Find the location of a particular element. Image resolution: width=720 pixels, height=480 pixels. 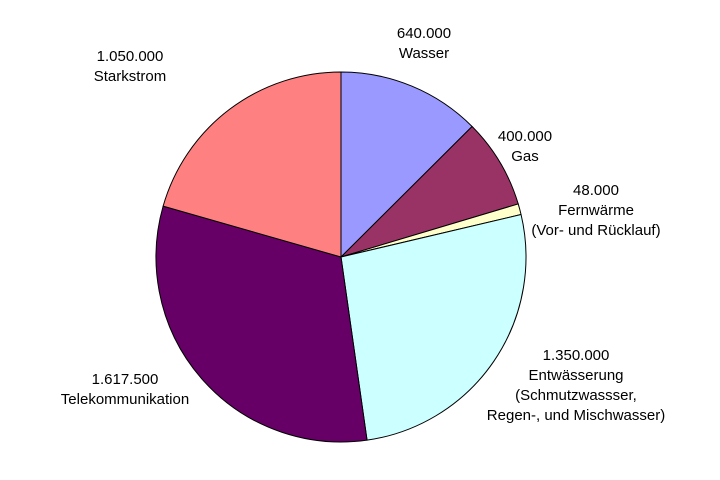

slice-label: 1.617.500 Telekommunikation is located at coordinates (125, 389).